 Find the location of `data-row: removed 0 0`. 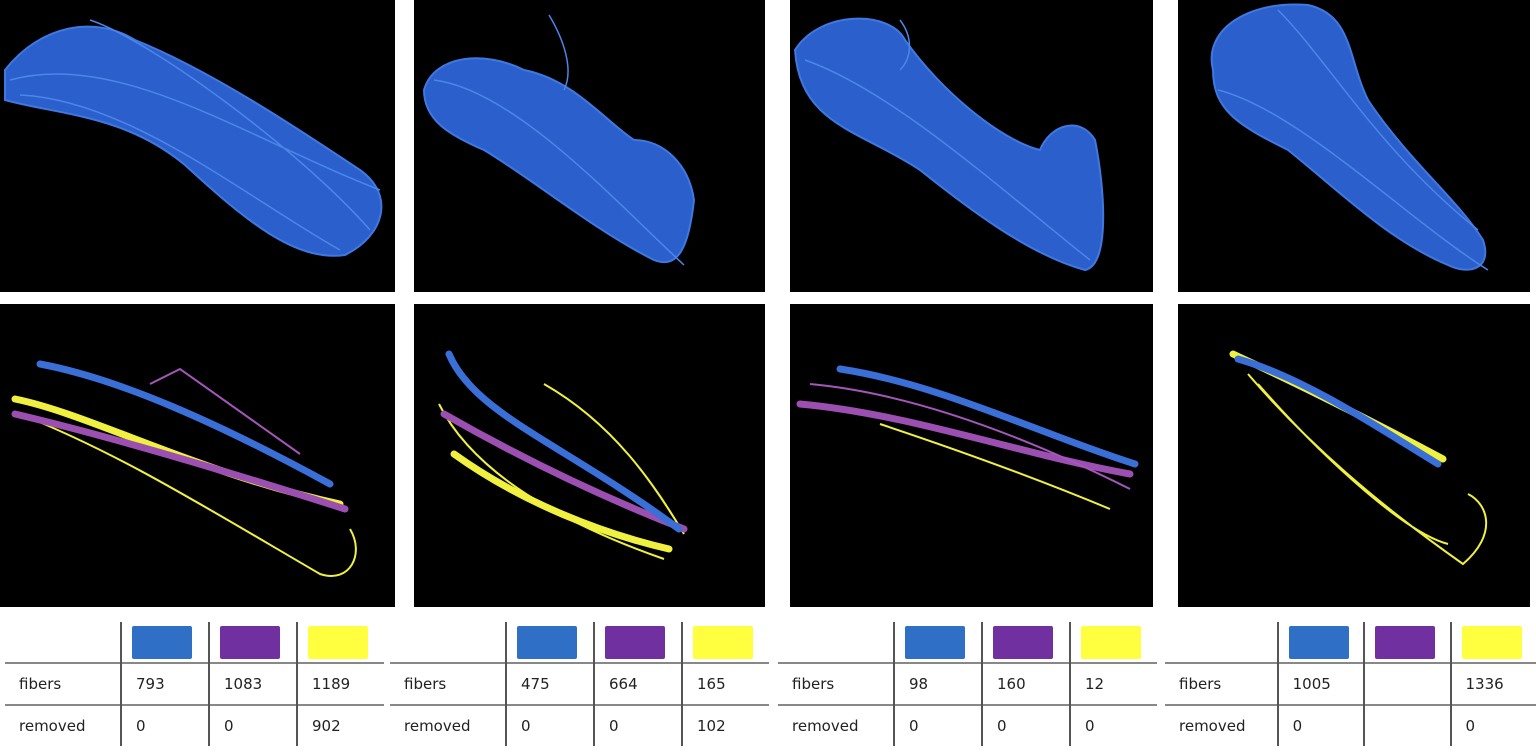

data-row: removed 0 0 is located at coordinates (1350, 725).